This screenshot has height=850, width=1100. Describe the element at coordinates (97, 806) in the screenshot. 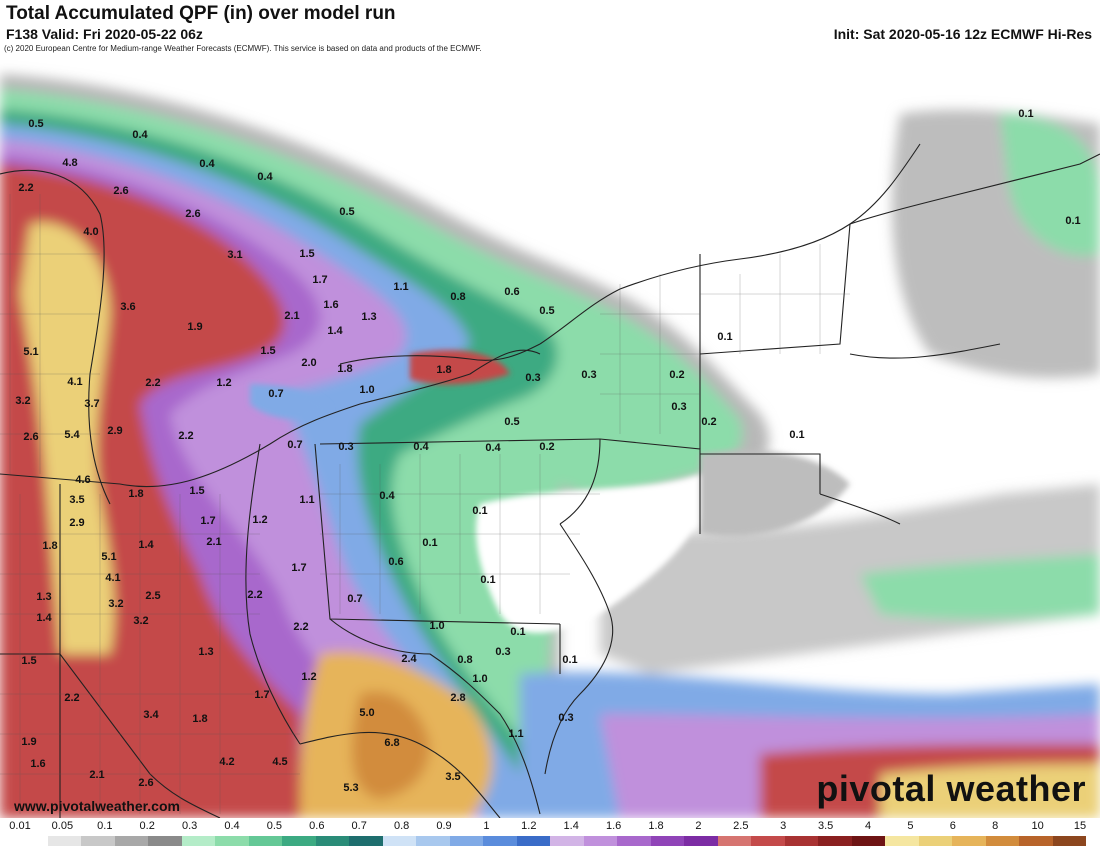

I see `site-url: www.pivotalweather.com` at that location.